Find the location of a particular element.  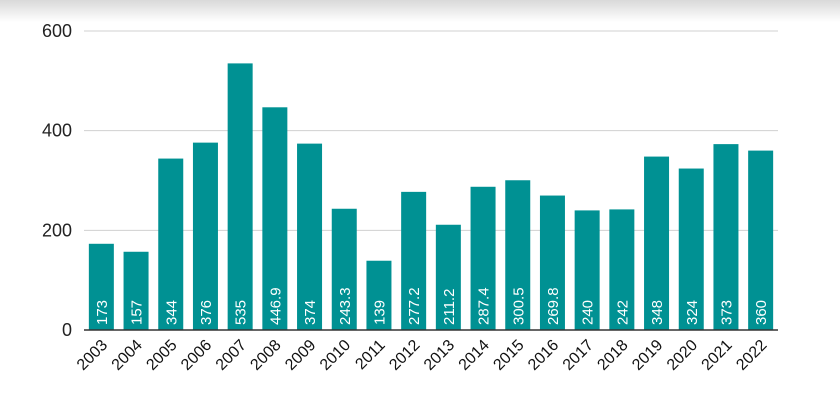

x-tick-label: 2020 is located at coordinates (682, 355).